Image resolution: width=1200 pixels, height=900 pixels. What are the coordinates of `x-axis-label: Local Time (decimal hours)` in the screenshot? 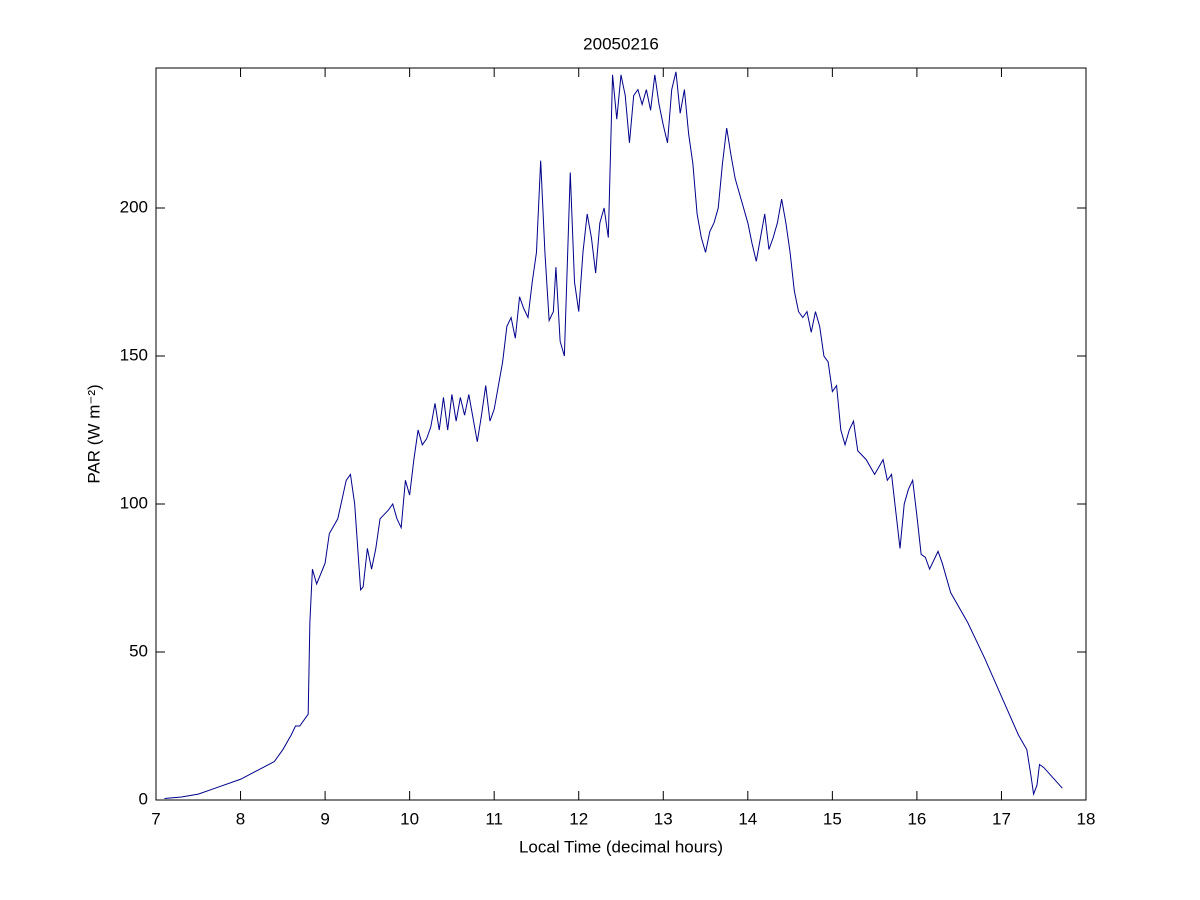 It's located at (621, 846).